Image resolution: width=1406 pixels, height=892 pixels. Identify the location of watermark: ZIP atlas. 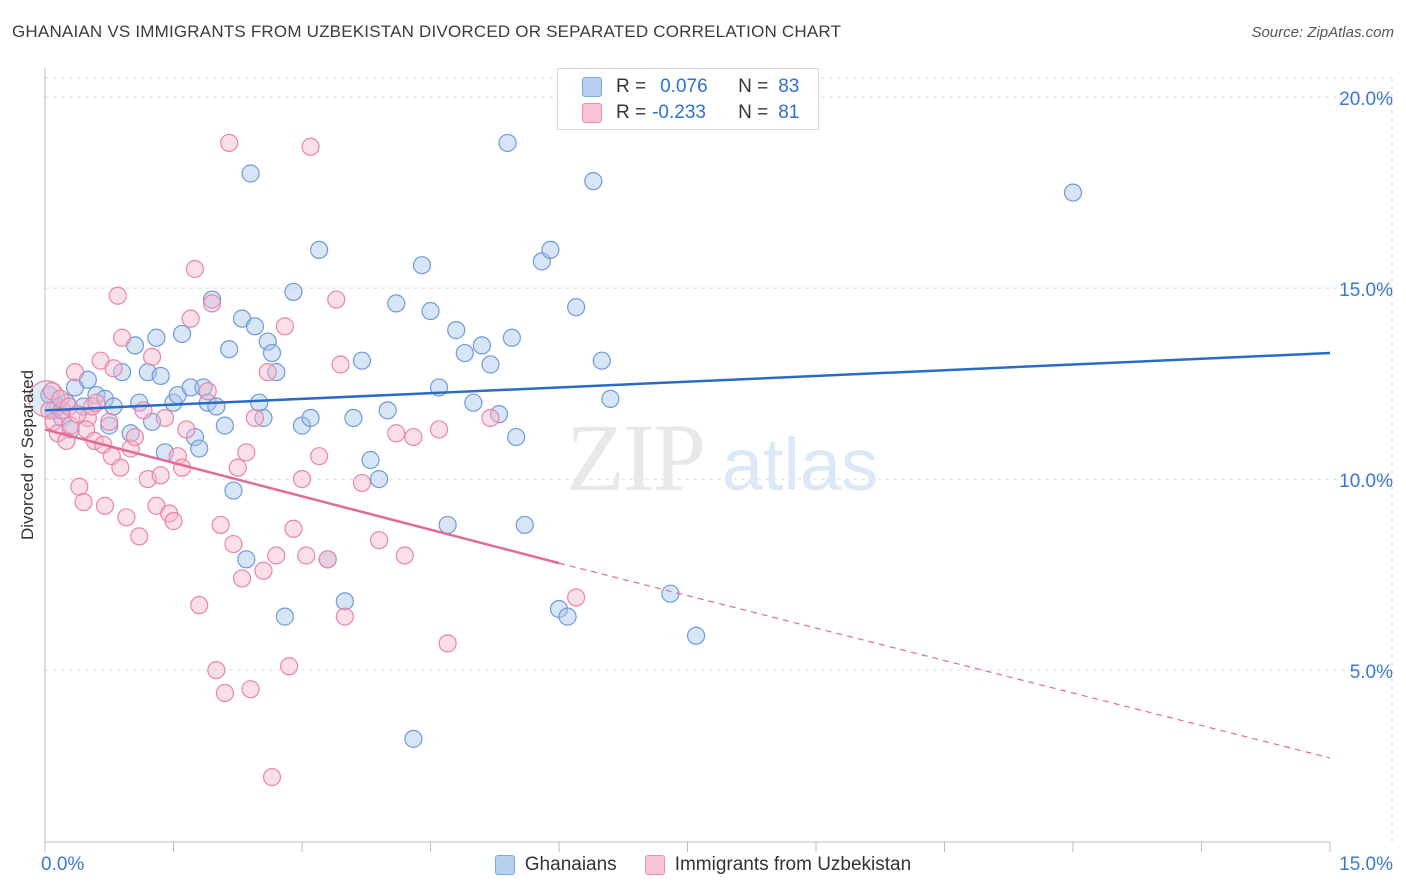
(722, 457).